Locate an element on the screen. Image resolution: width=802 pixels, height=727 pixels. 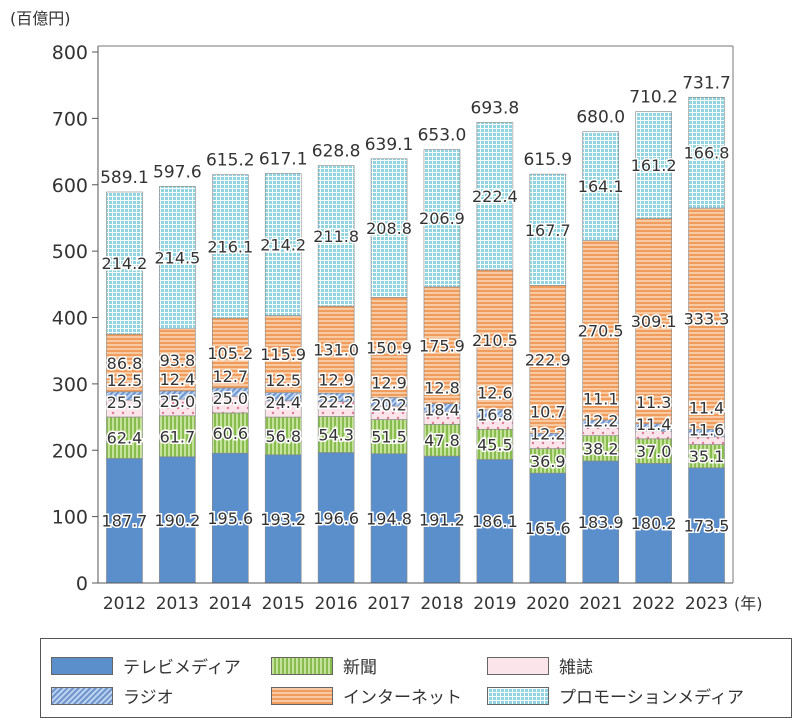
total-label: 617.1 is located at coordinates (283, 159).